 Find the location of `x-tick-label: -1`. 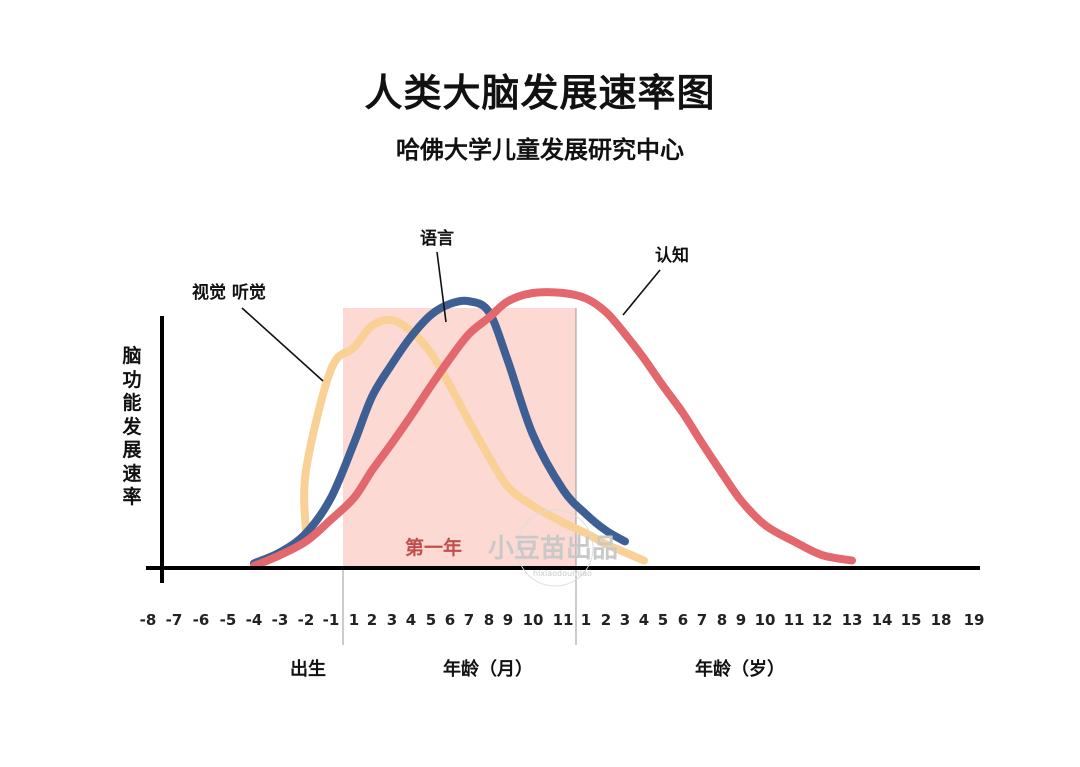

x-tick-label: -1 is located at coordinates (331, 620).